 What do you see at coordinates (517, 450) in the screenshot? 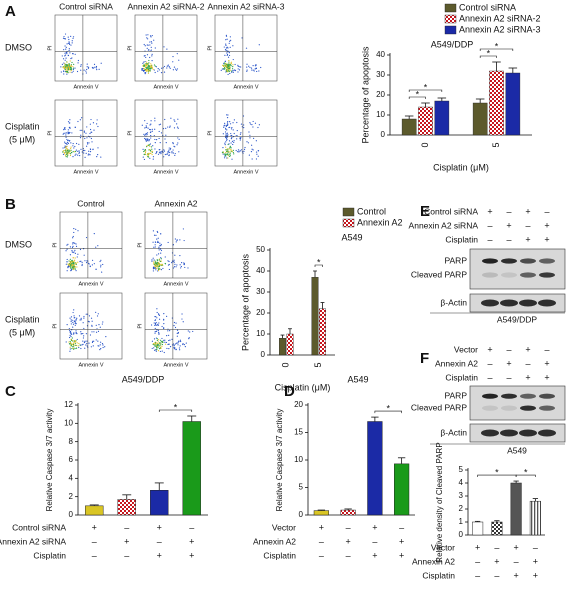
I see `cell-line-label: A549` at bounding box center [517, 450].